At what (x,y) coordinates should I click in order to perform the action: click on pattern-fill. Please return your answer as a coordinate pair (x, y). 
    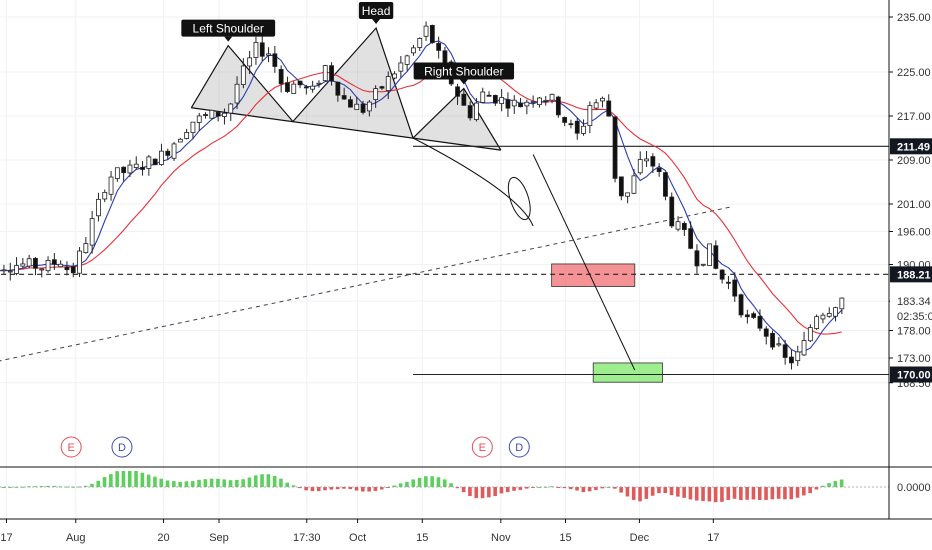
    Looking at the image, I should click on (346, 89).